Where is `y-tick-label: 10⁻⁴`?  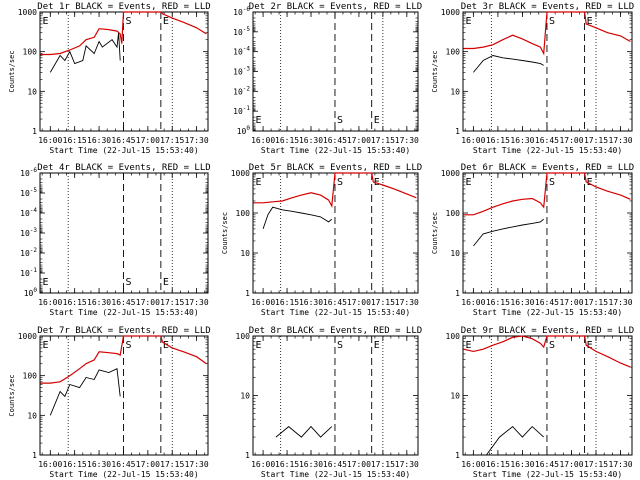
y-tick-label: 10⁻⁴ is located at coordinates (28, 212).